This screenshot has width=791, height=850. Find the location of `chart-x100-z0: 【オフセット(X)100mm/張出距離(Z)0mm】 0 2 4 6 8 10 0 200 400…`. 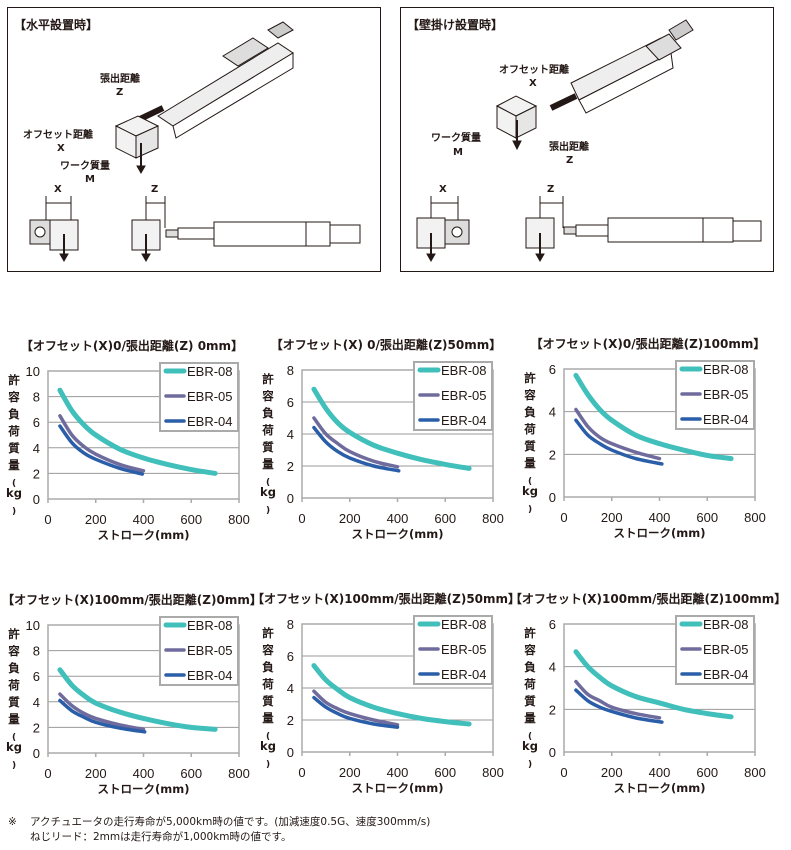

chart-x100-z0: 【オフセット(X)100mm/張出距離(Z)0mm】 0 2 4 6 8 10 0 200 400… is located at coordinates (132, 704).